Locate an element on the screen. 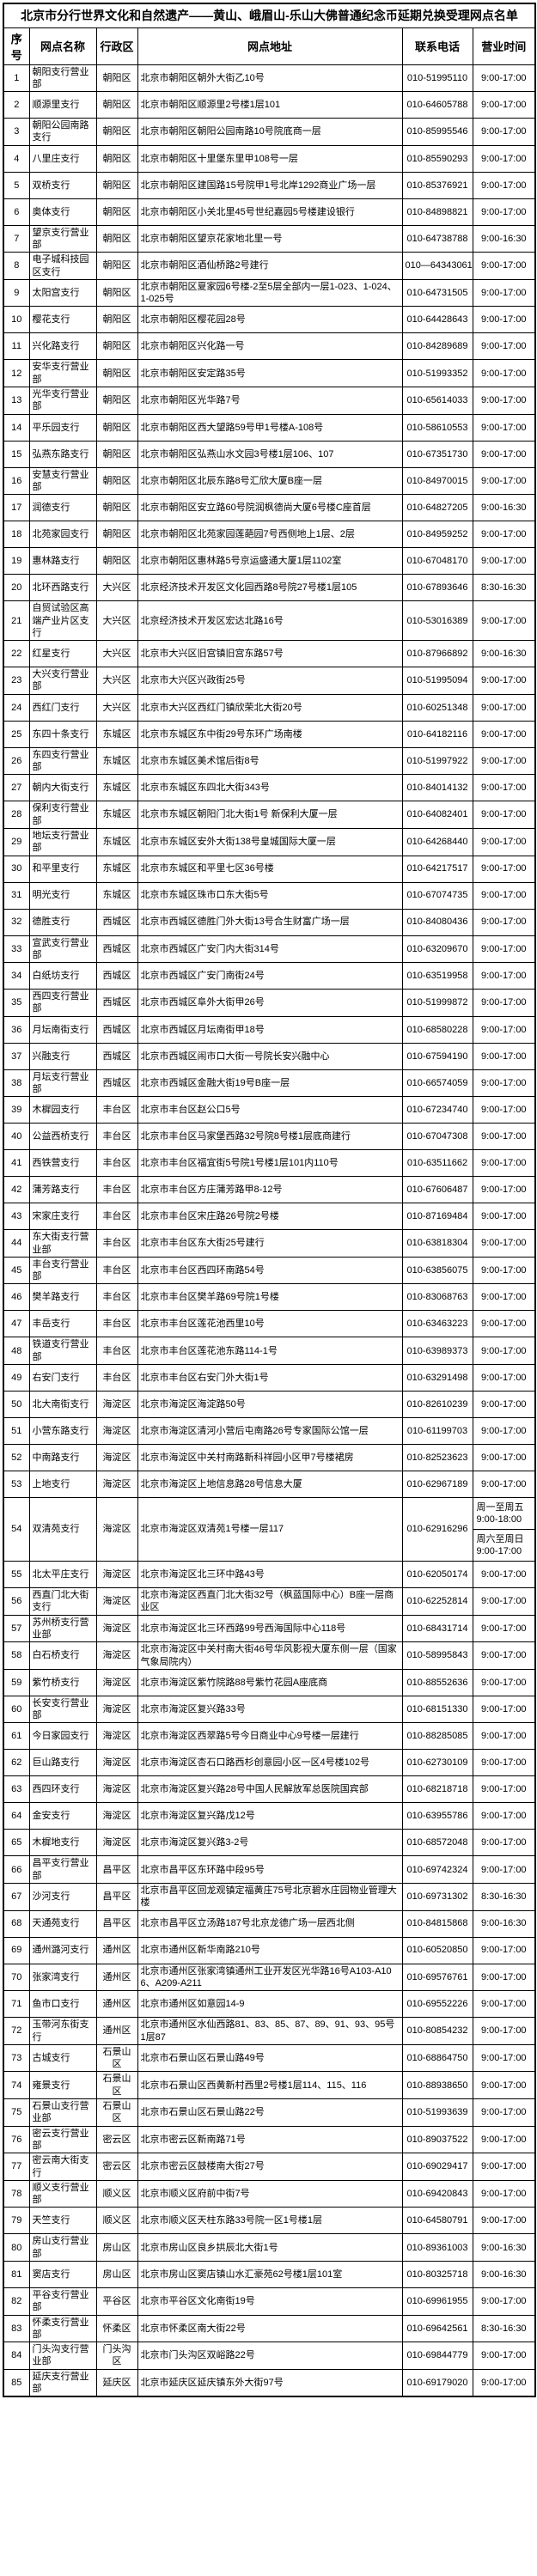 The image size is (537, 2576). cell-district: 西城区 is located at coordinates (117, 922).